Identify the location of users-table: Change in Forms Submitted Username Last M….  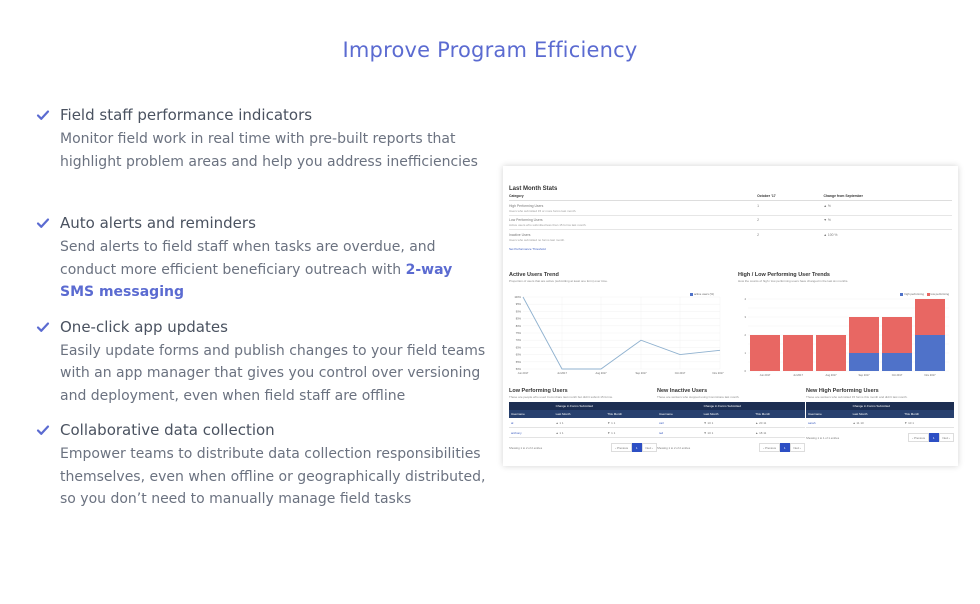
(583, 420).